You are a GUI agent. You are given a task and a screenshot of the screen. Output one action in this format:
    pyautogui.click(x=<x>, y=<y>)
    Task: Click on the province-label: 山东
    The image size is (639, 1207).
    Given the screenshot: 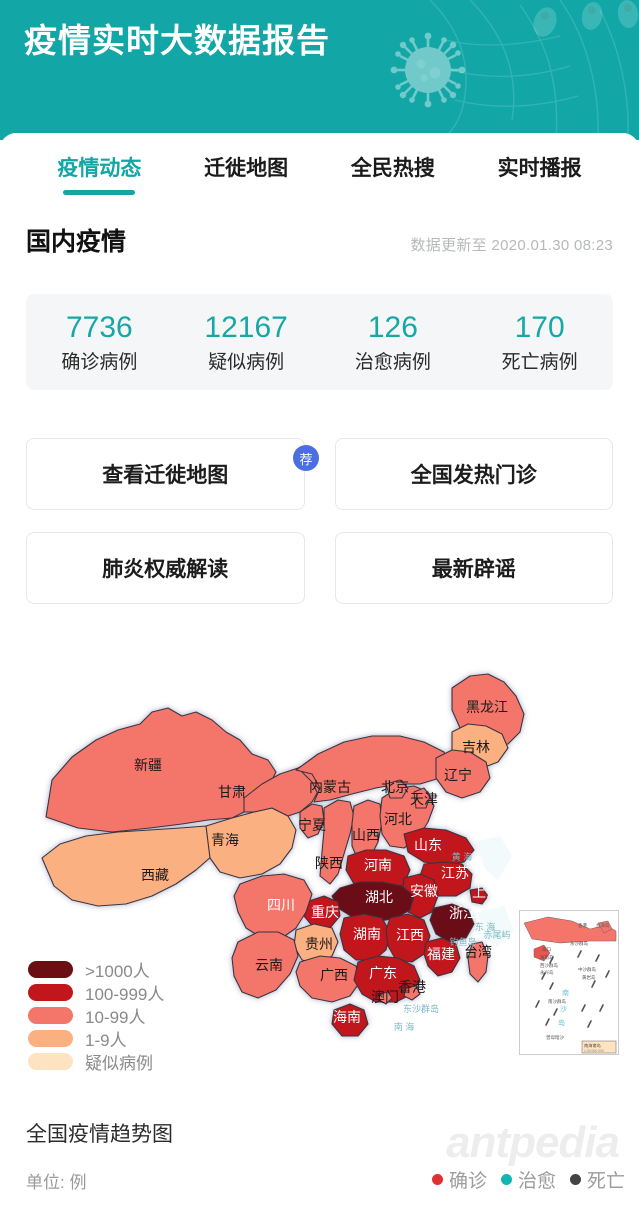 What is the action you would take?
    pyautogui.click(x=428, y=845)
    